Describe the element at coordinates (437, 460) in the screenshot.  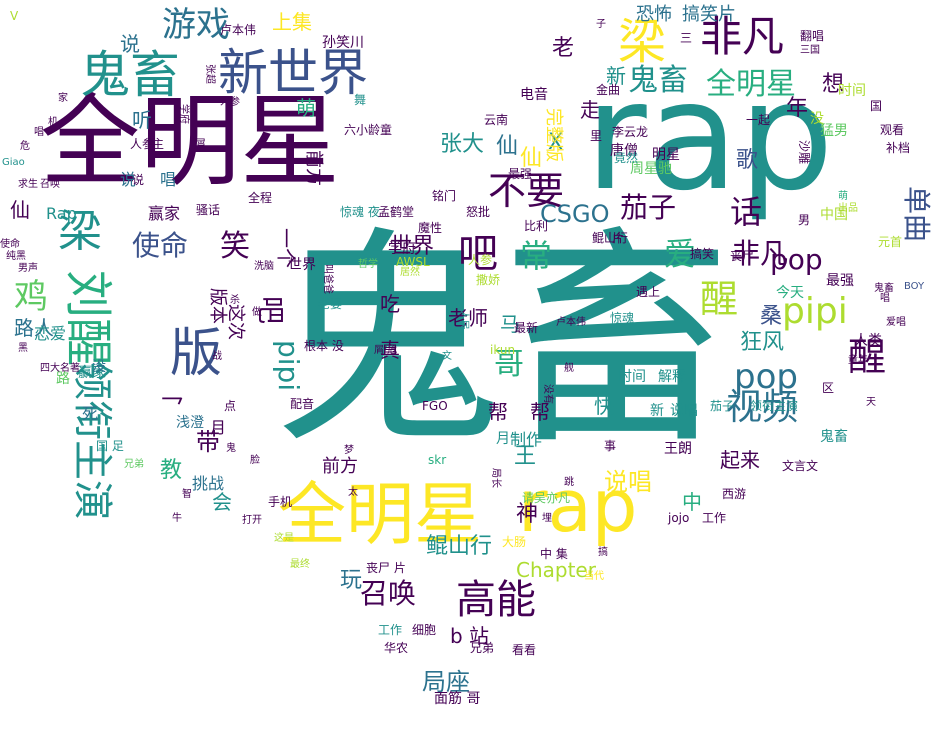
I see `cloud-word: skr` at that location.